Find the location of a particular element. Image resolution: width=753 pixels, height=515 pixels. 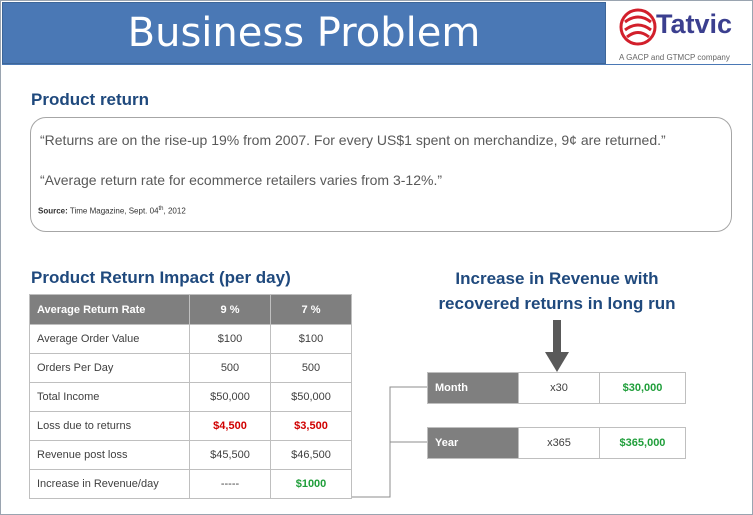

table-row: Orders Per Day 500 500 is located at coordinates (190, 368).